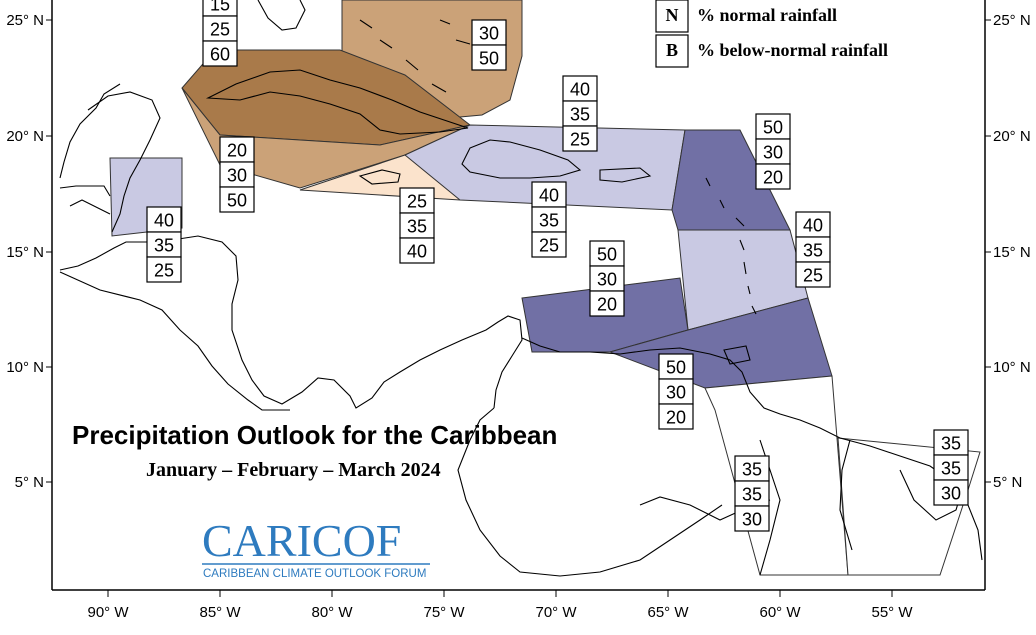 The image size is (1036, 635). Describe the element at coordinates (1007, 482) in the screenshot. I see `y-tick-label-right: 5° N` at that location.